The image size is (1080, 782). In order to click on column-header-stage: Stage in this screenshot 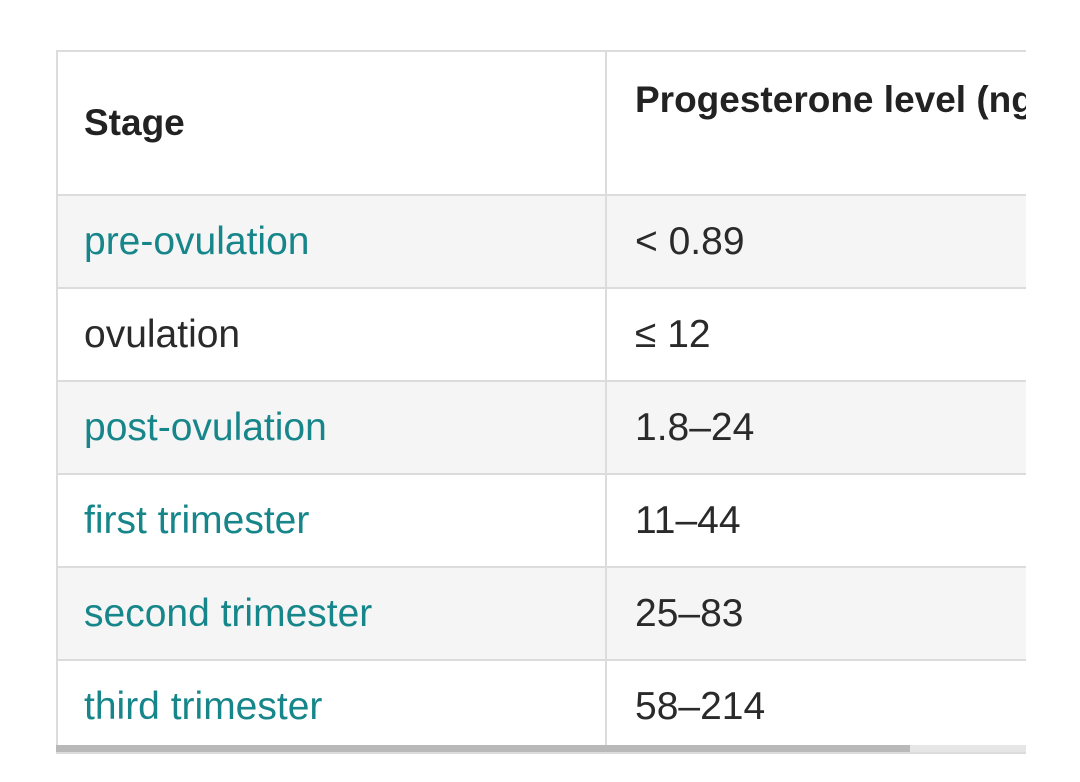, I will do `click(332, 123)`.